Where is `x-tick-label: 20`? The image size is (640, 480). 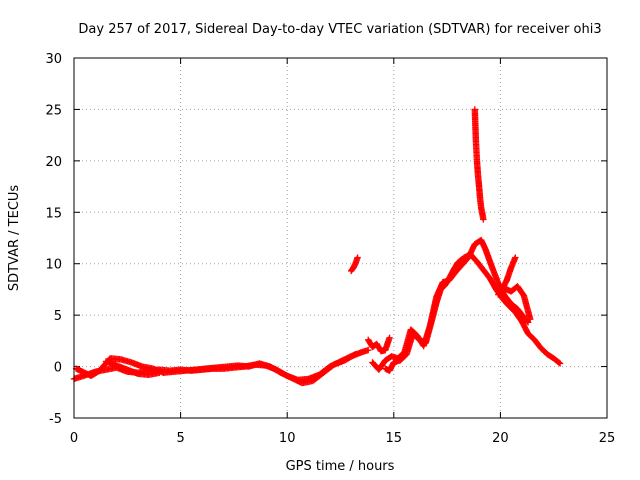 x-tick-label: 20 is located at coordinates (500, 438).